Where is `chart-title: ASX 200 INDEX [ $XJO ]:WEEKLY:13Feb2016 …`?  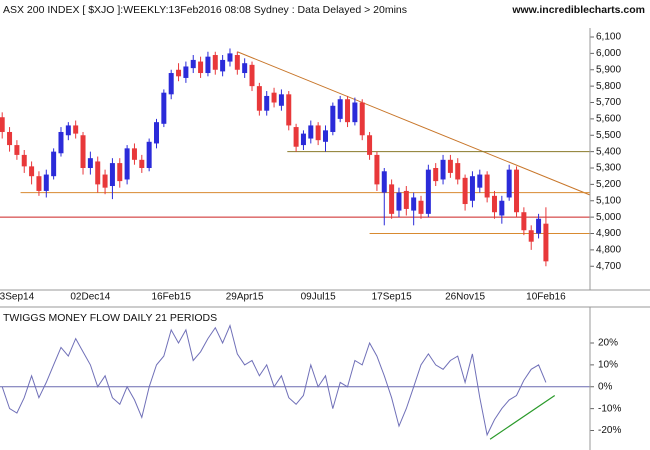 chart-title: ASX 200 INDEX [ $XJO ]:WEEKLY:13Feb2016 … is located at coordinates (205, 10).